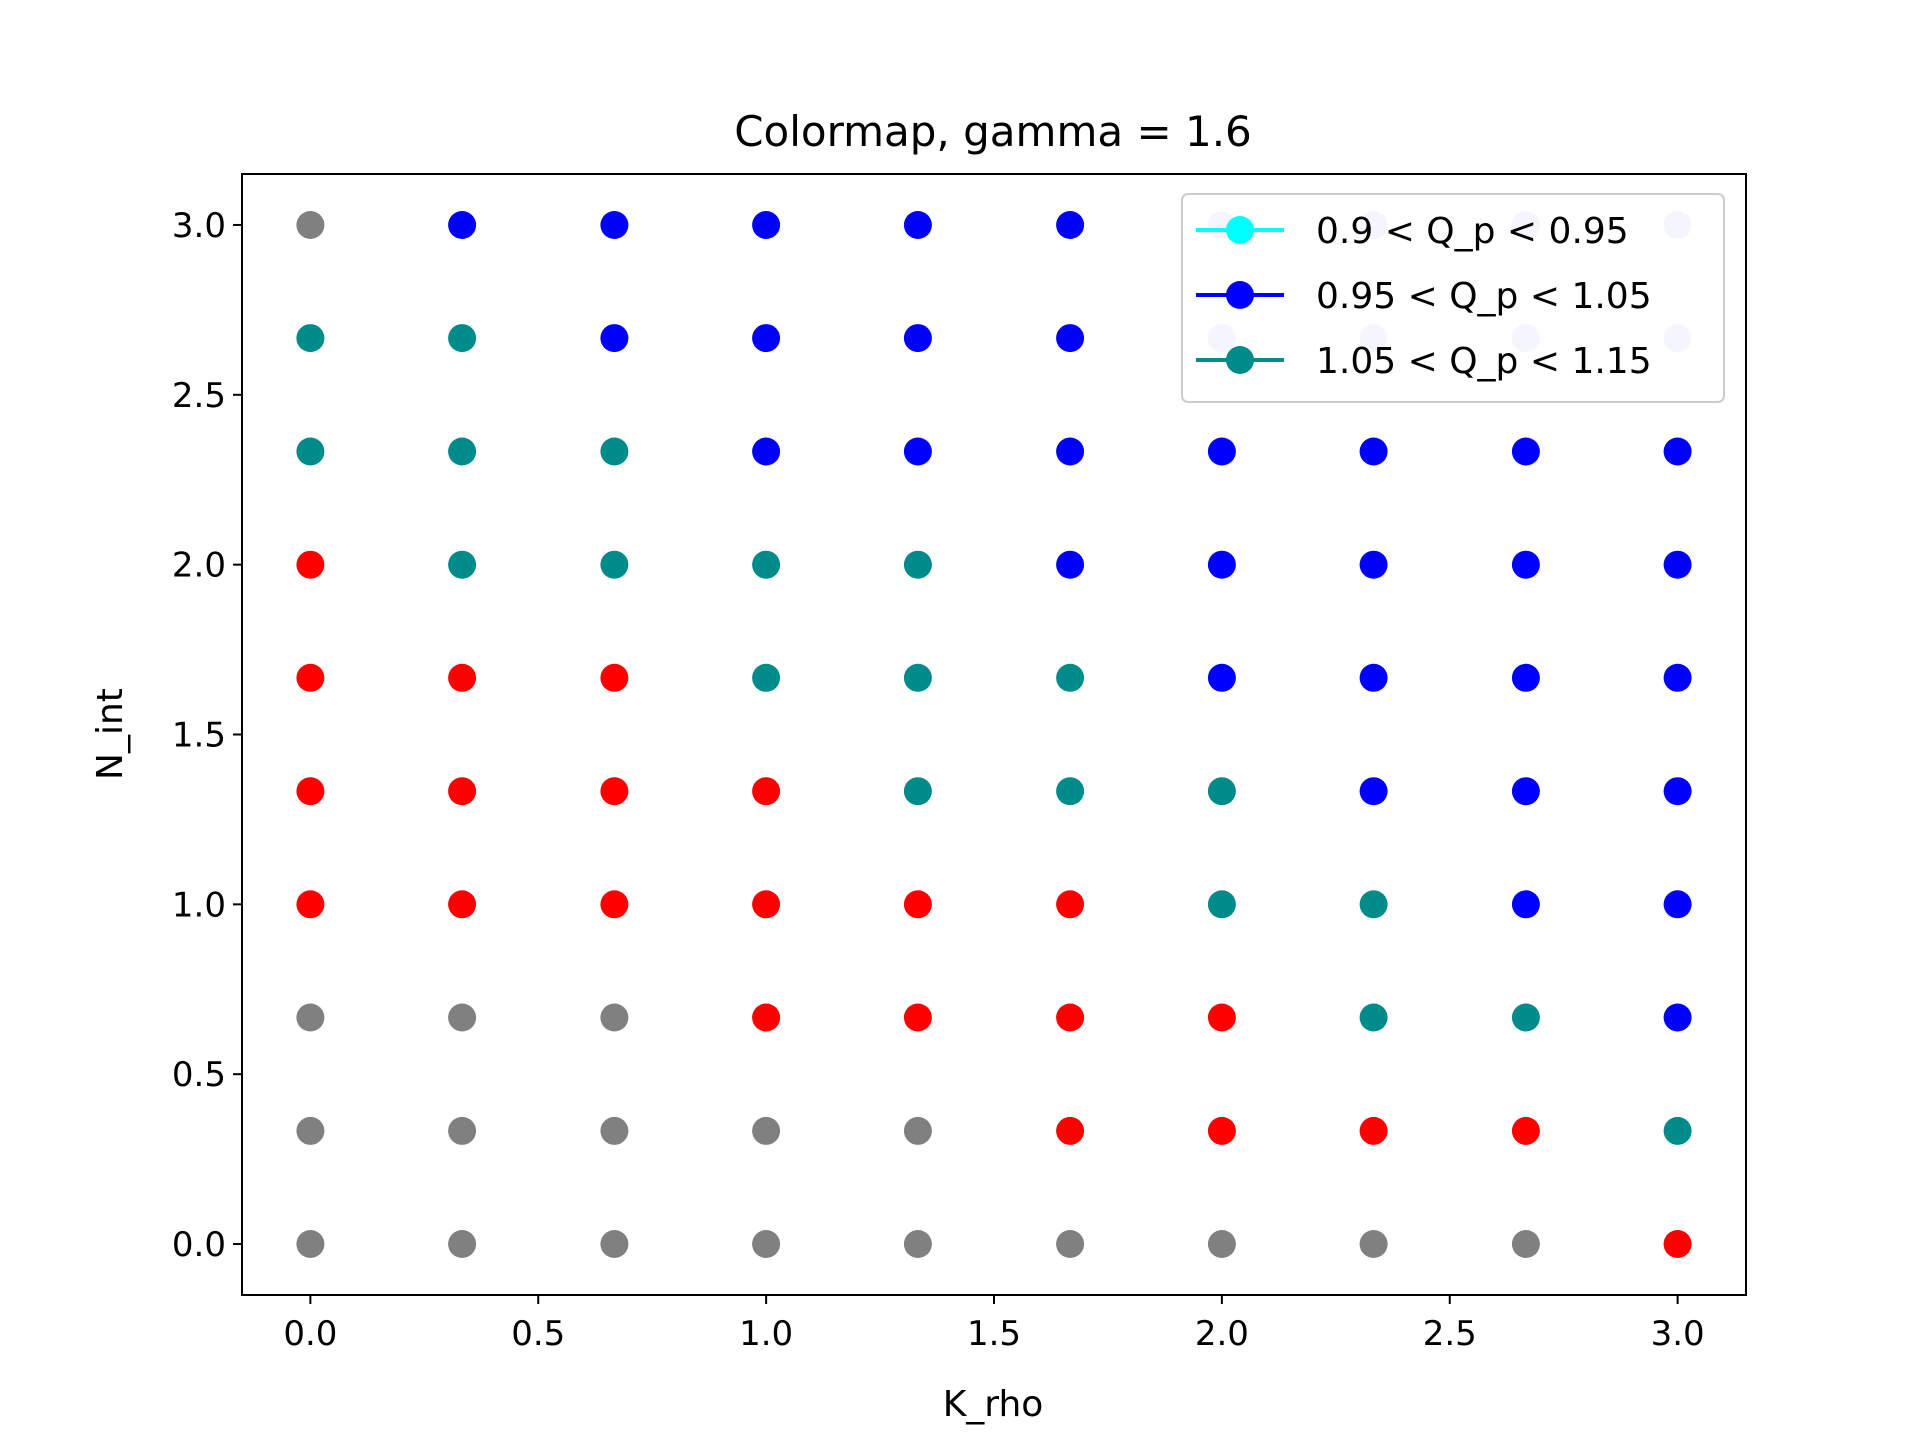 Image resolution: width=1920 pixels, height=1440 pixels. I want to click on x-ticks: 0.0 0.5 1.0 1.5 2.0 2.5 3.0, so click(994, 1324).